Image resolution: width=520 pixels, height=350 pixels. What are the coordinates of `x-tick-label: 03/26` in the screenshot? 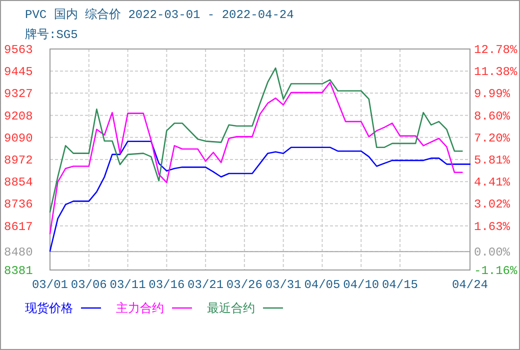 It's located at (244, 285).